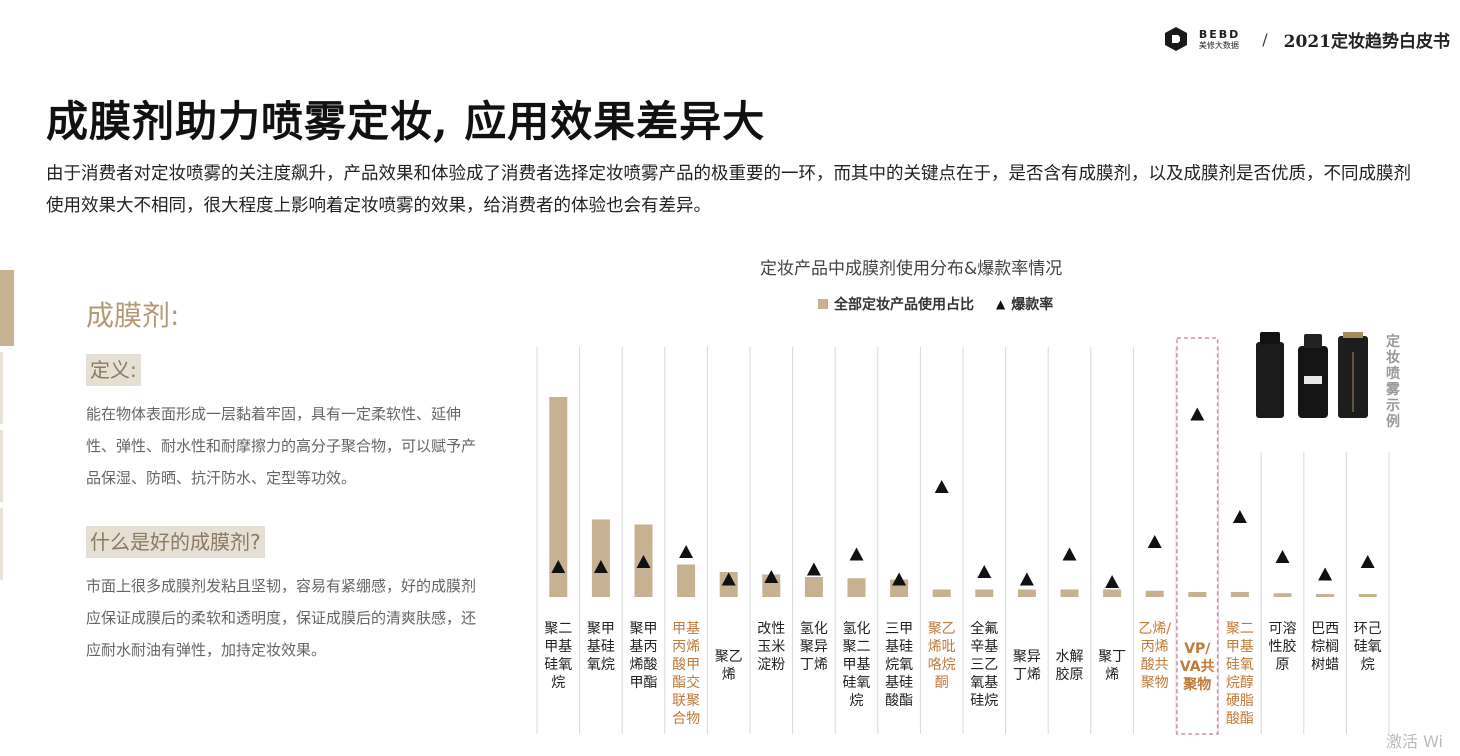 This screenshot has height=756, width=1460. I want to click on setting-spray-bottles-image, so click(1312, 375).